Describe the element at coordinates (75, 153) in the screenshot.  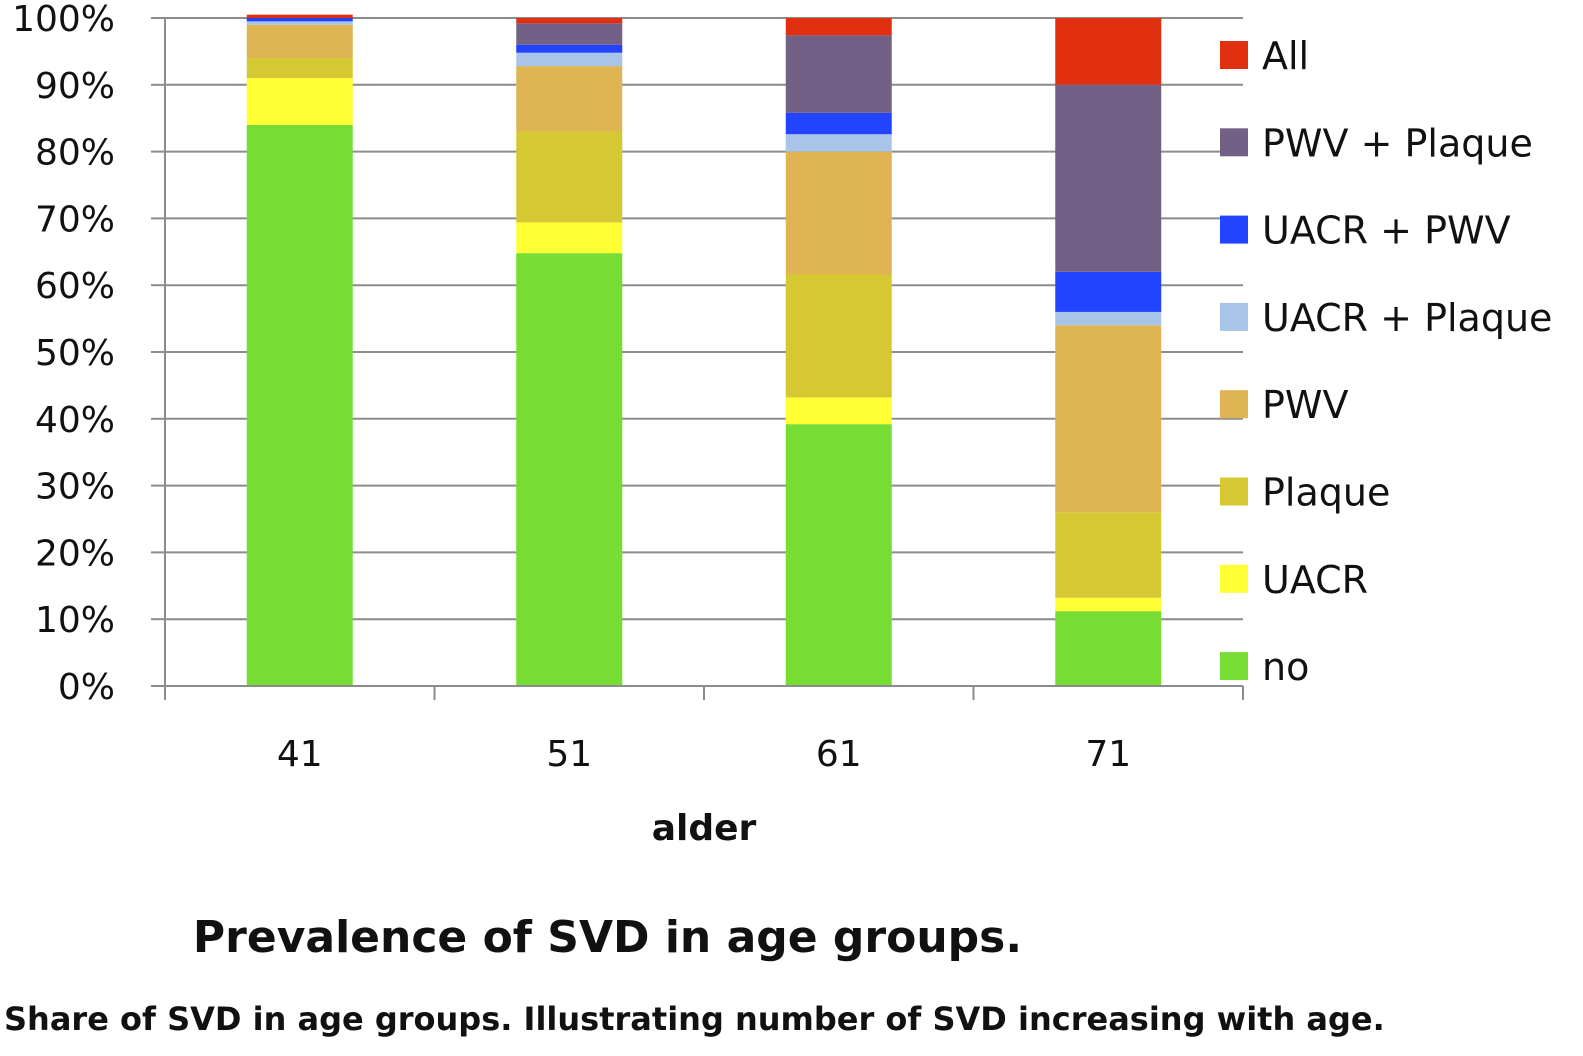
I see `y-tick-label: 80%` at that location.